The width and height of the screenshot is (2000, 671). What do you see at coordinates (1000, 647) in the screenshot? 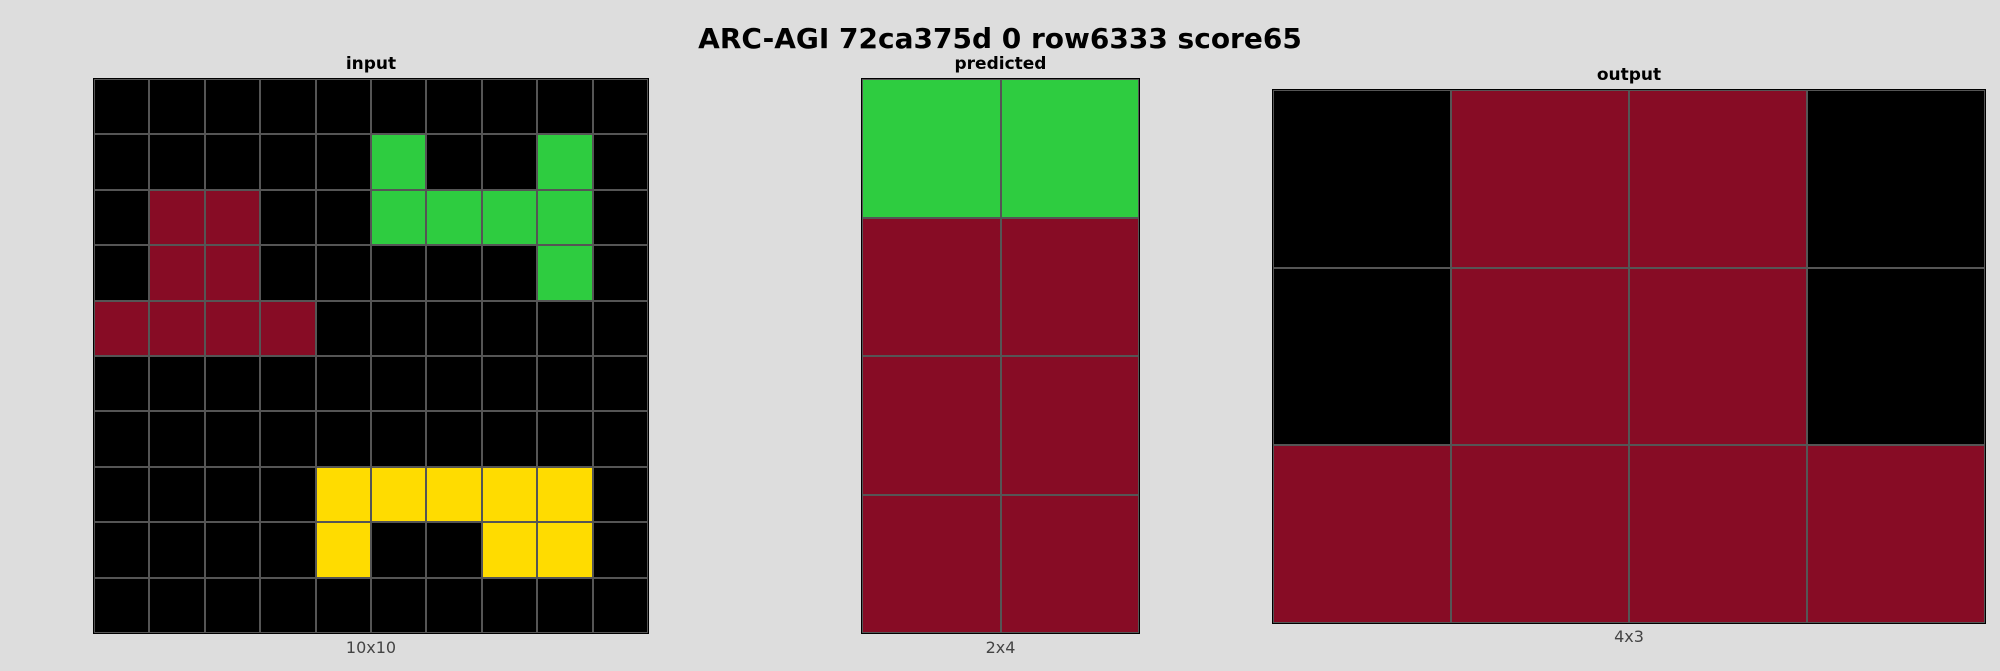
I see `predicted-grid-size-label: 2x4` at bounding box center [1000, 647].